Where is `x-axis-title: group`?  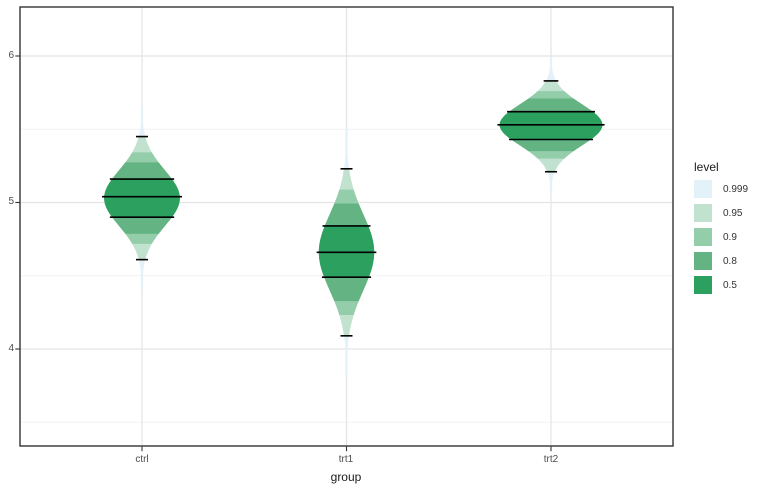
x-axis-title: group is located at coordinates (346, 477).